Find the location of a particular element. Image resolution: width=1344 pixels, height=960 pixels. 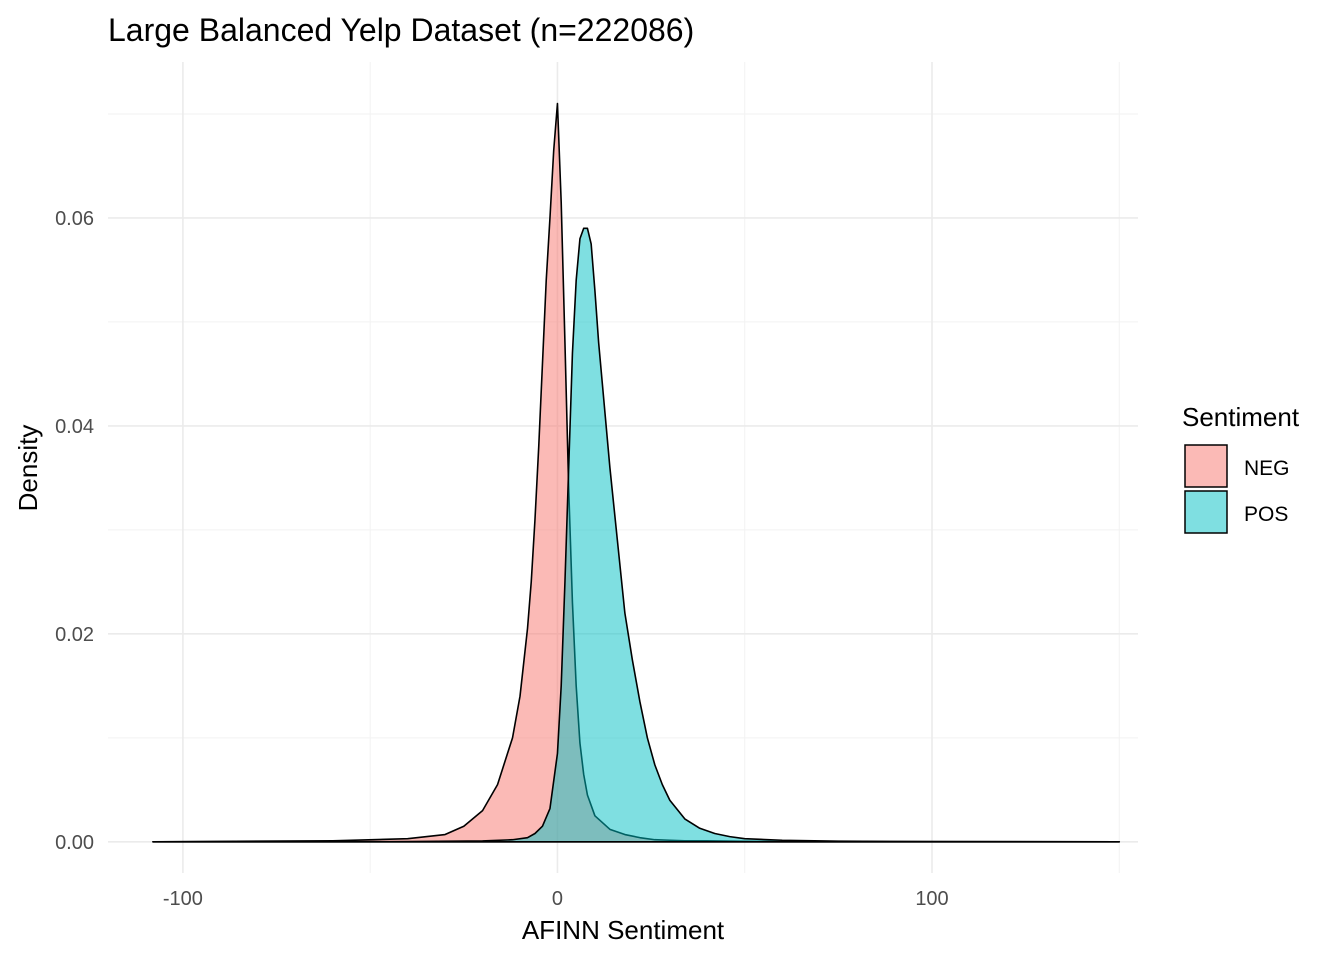

chart-title: Large Balanced Yelp Dataset (n=222086) is located at coordinates (401, 30).